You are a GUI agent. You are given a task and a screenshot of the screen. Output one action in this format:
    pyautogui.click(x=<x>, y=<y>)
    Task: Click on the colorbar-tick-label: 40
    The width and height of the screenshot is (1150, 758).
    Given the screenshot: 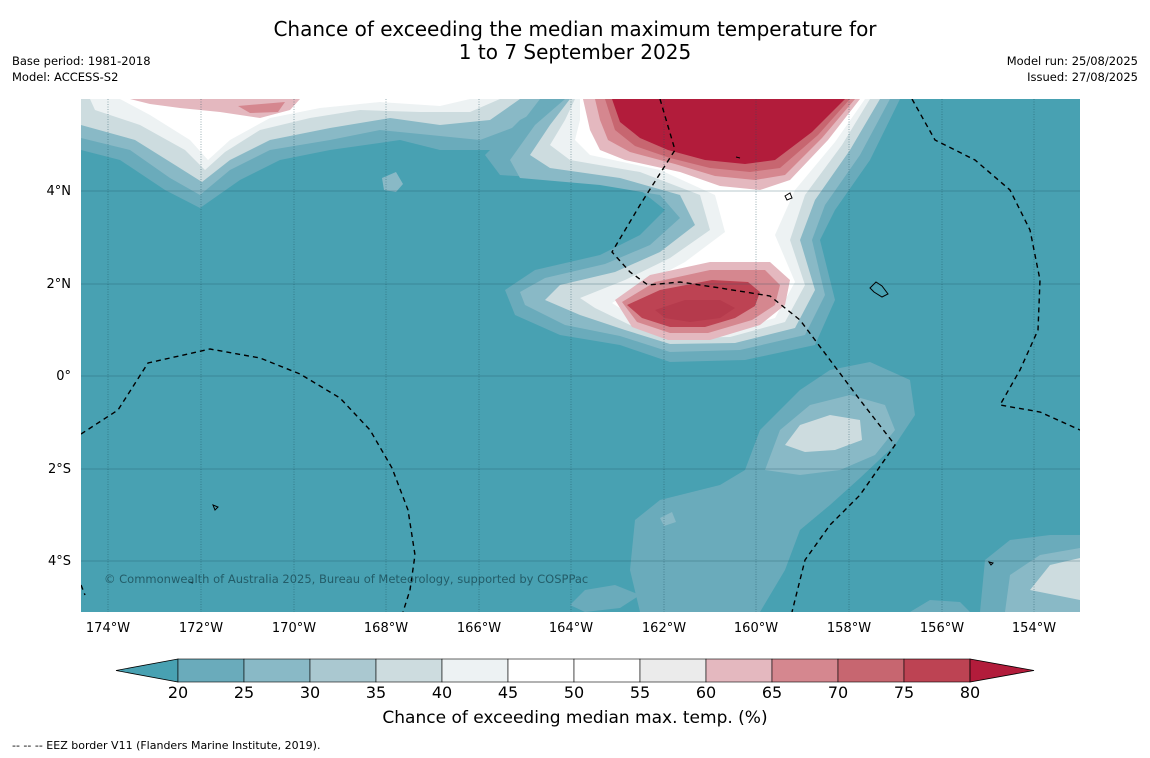 What is the action you would take?
    pyautogui.click(x=442, y=692)
    